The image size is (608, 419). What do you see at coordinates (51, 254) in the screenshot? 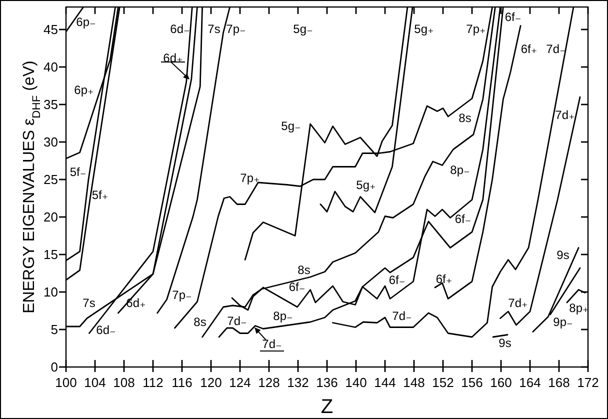
I see `y-tick-label: 15` at bounding box center [51, 254].